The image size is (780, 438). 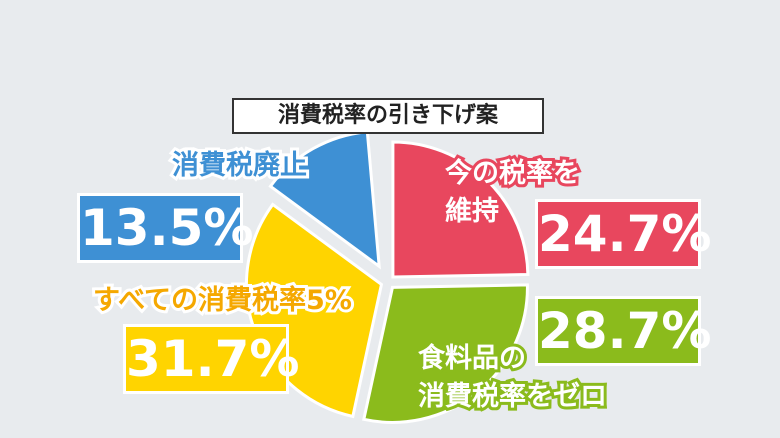 I want to click on value-label: 31.7%, so click(x=211, y=359).